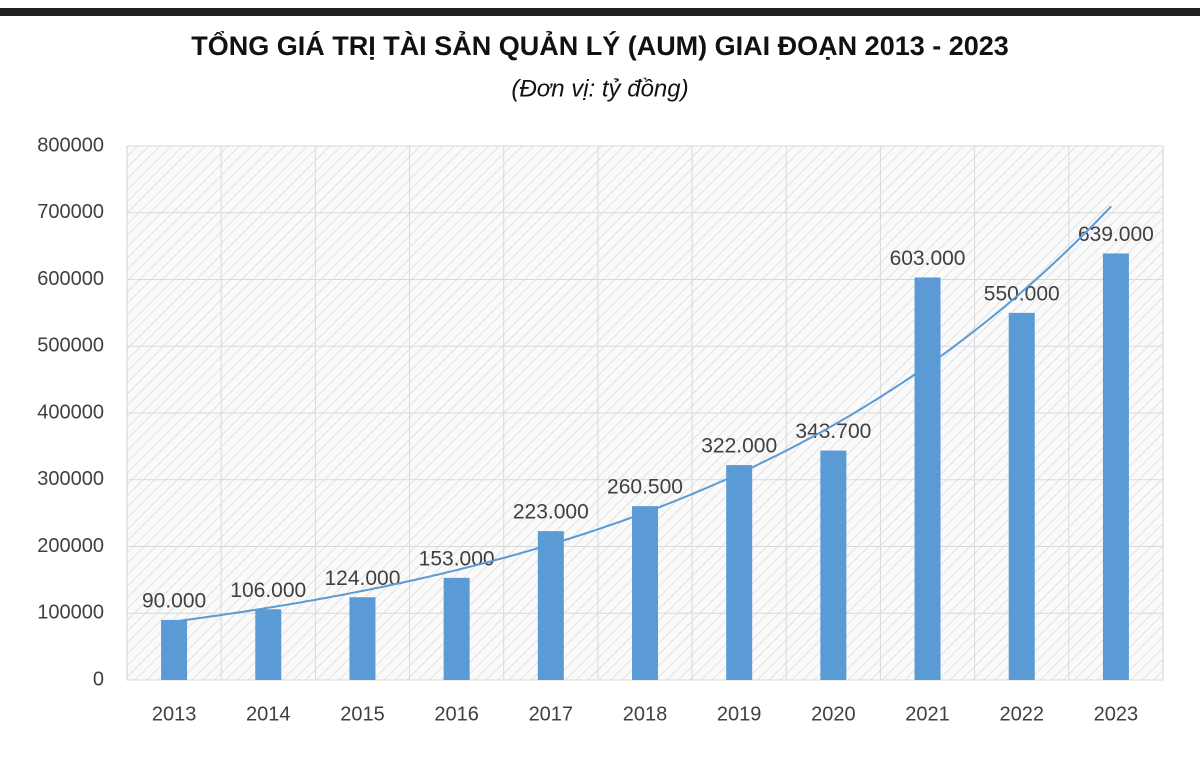  I want to click on y-tick-label: 200000, so click(70, 546).